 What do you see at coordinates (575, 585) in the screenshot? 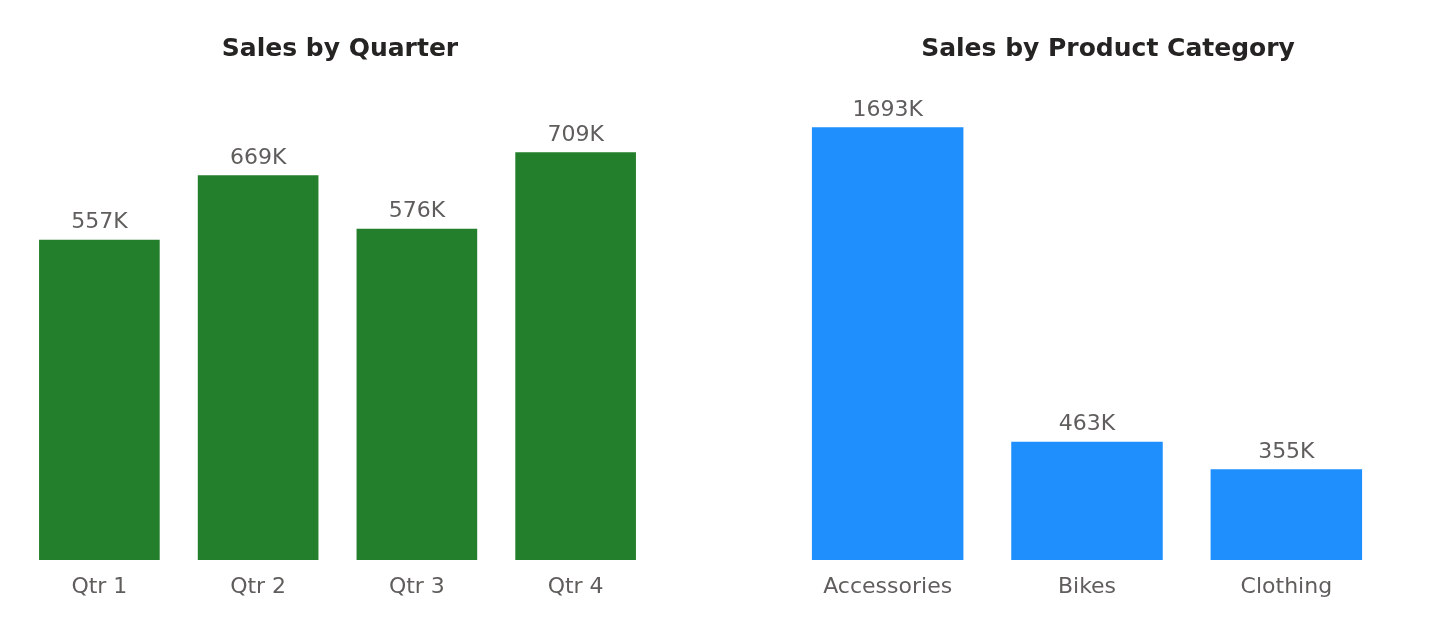
I see `x-tick-label: Qtr 4` at bounding box center [575, 585].